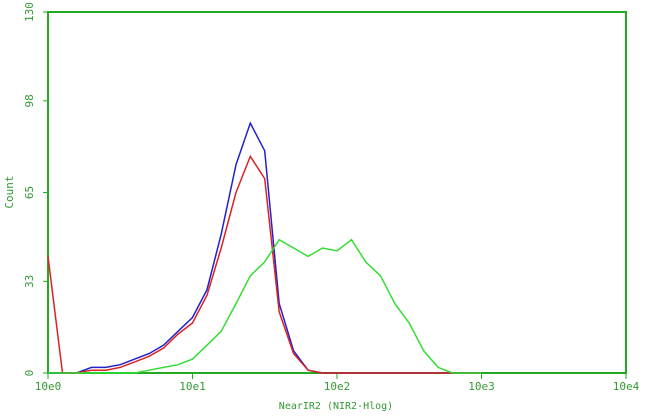 This screenshot has height=419, width=650. What do you see at coordinates (336, 406) in the screenshot?
I see `x-axis-label: NearIR2 (NIR2-Hlog)` at bounding box center [336, 406].